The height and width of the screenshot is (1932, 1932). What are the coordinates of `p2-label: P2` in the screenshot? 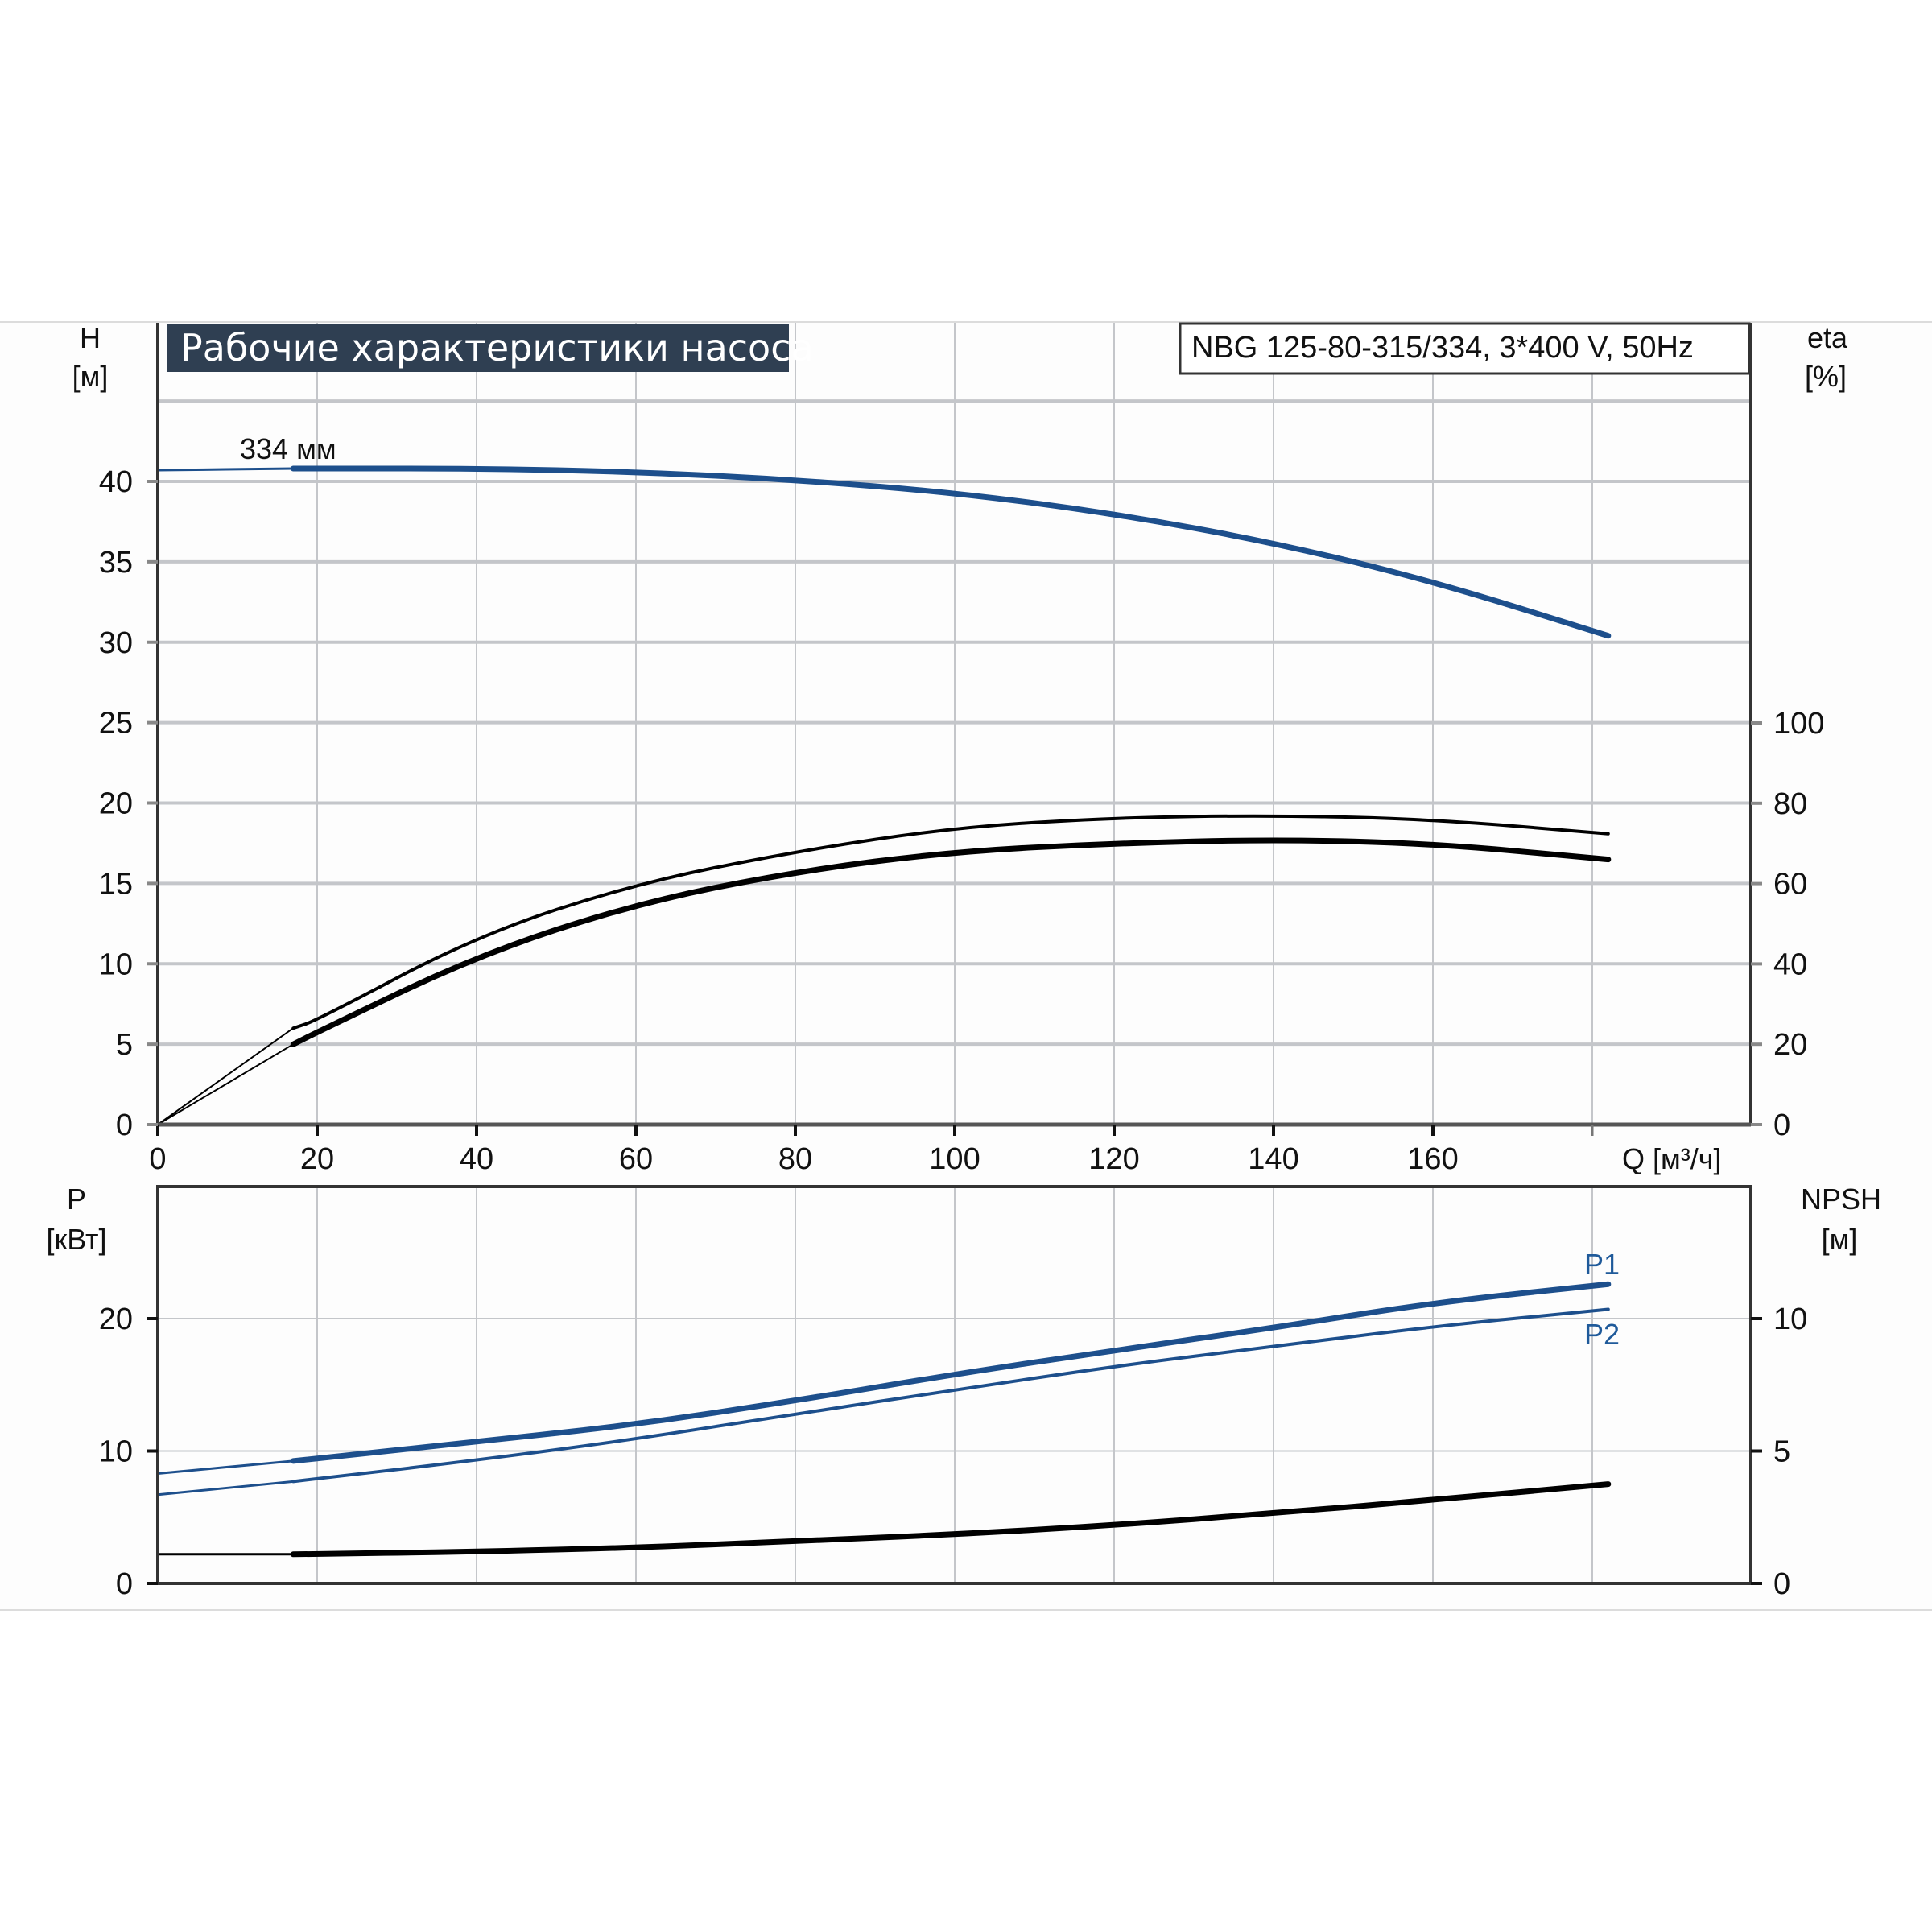 It's located at (1602, 1334).